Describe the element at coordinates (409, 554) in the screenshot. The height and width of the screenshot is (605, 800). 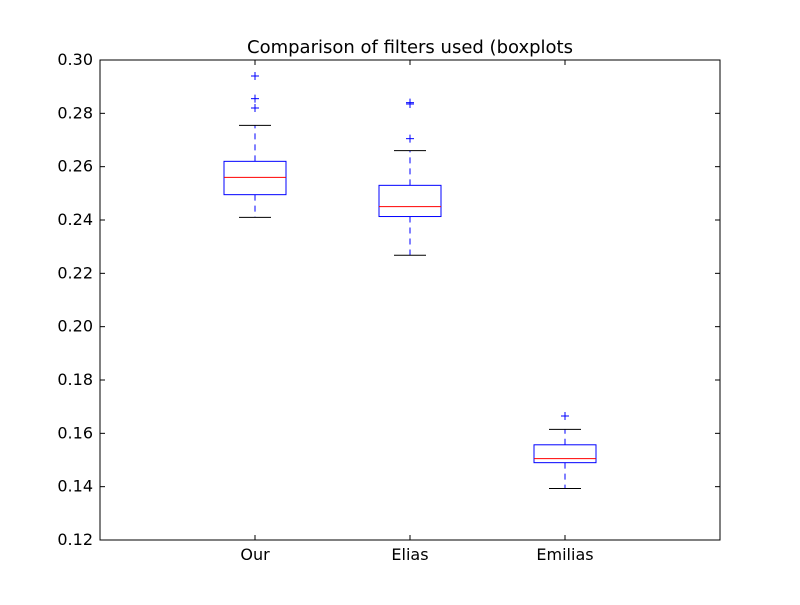
I see `x-tick-label: Elias` at that location.